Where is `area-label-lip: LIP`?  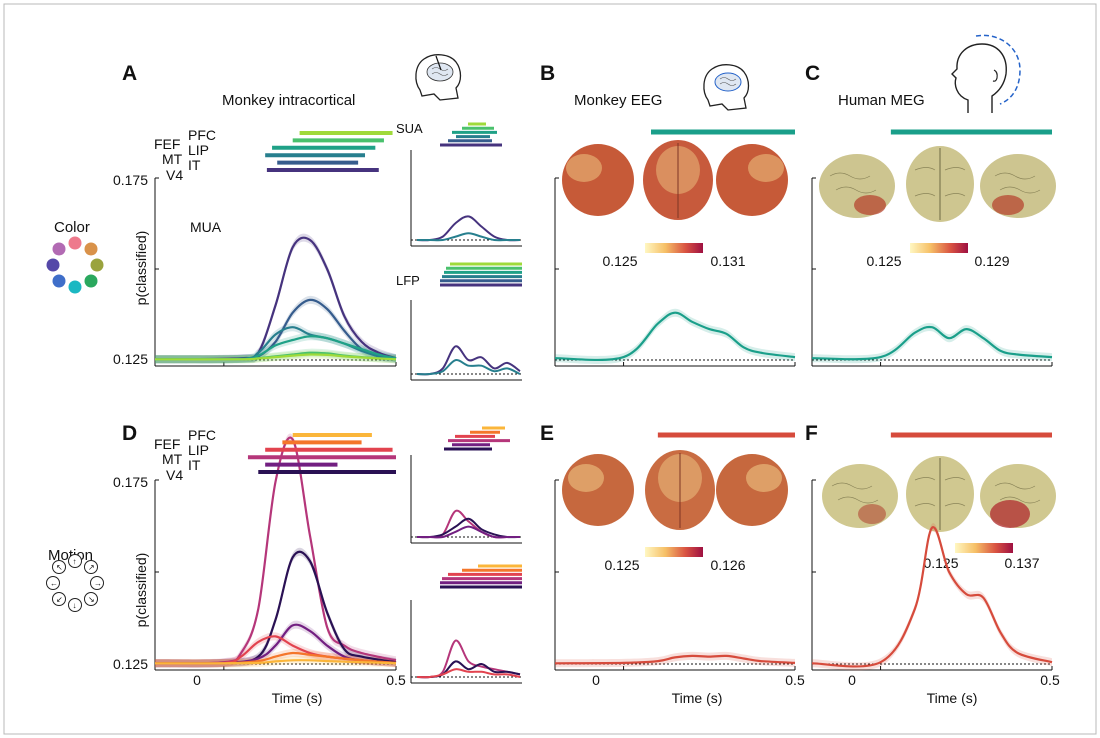 area-label-lip: LIP is located at coordinates (198, 150).